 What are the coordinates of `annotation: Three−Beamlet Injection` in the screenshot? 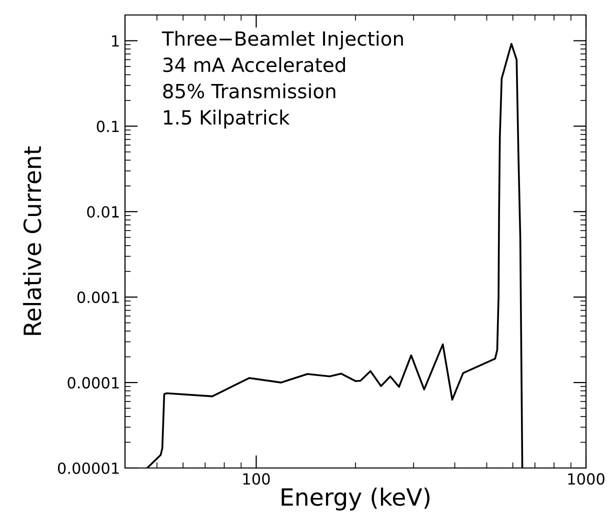 It's located at (282, 40).